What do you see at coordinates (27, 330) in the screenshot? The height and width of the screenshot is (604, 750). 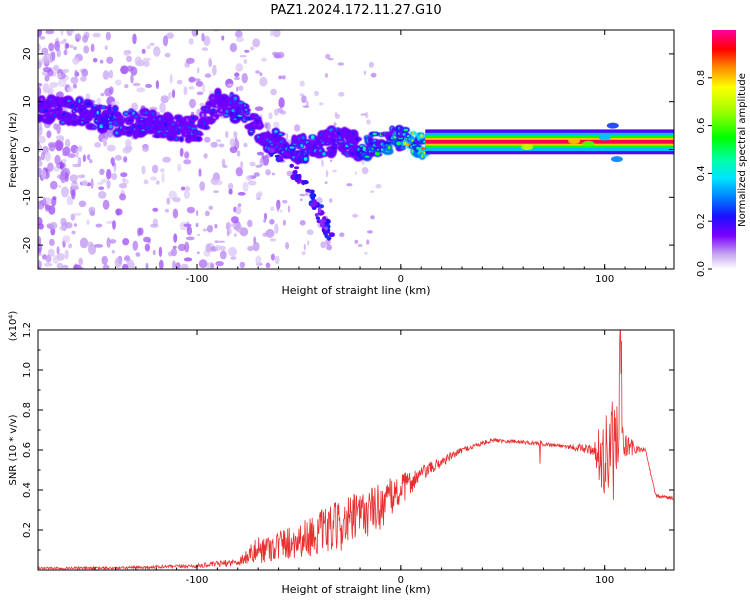 I see `snr-ytick-label: 1.2` at bounding box center [27, 330].